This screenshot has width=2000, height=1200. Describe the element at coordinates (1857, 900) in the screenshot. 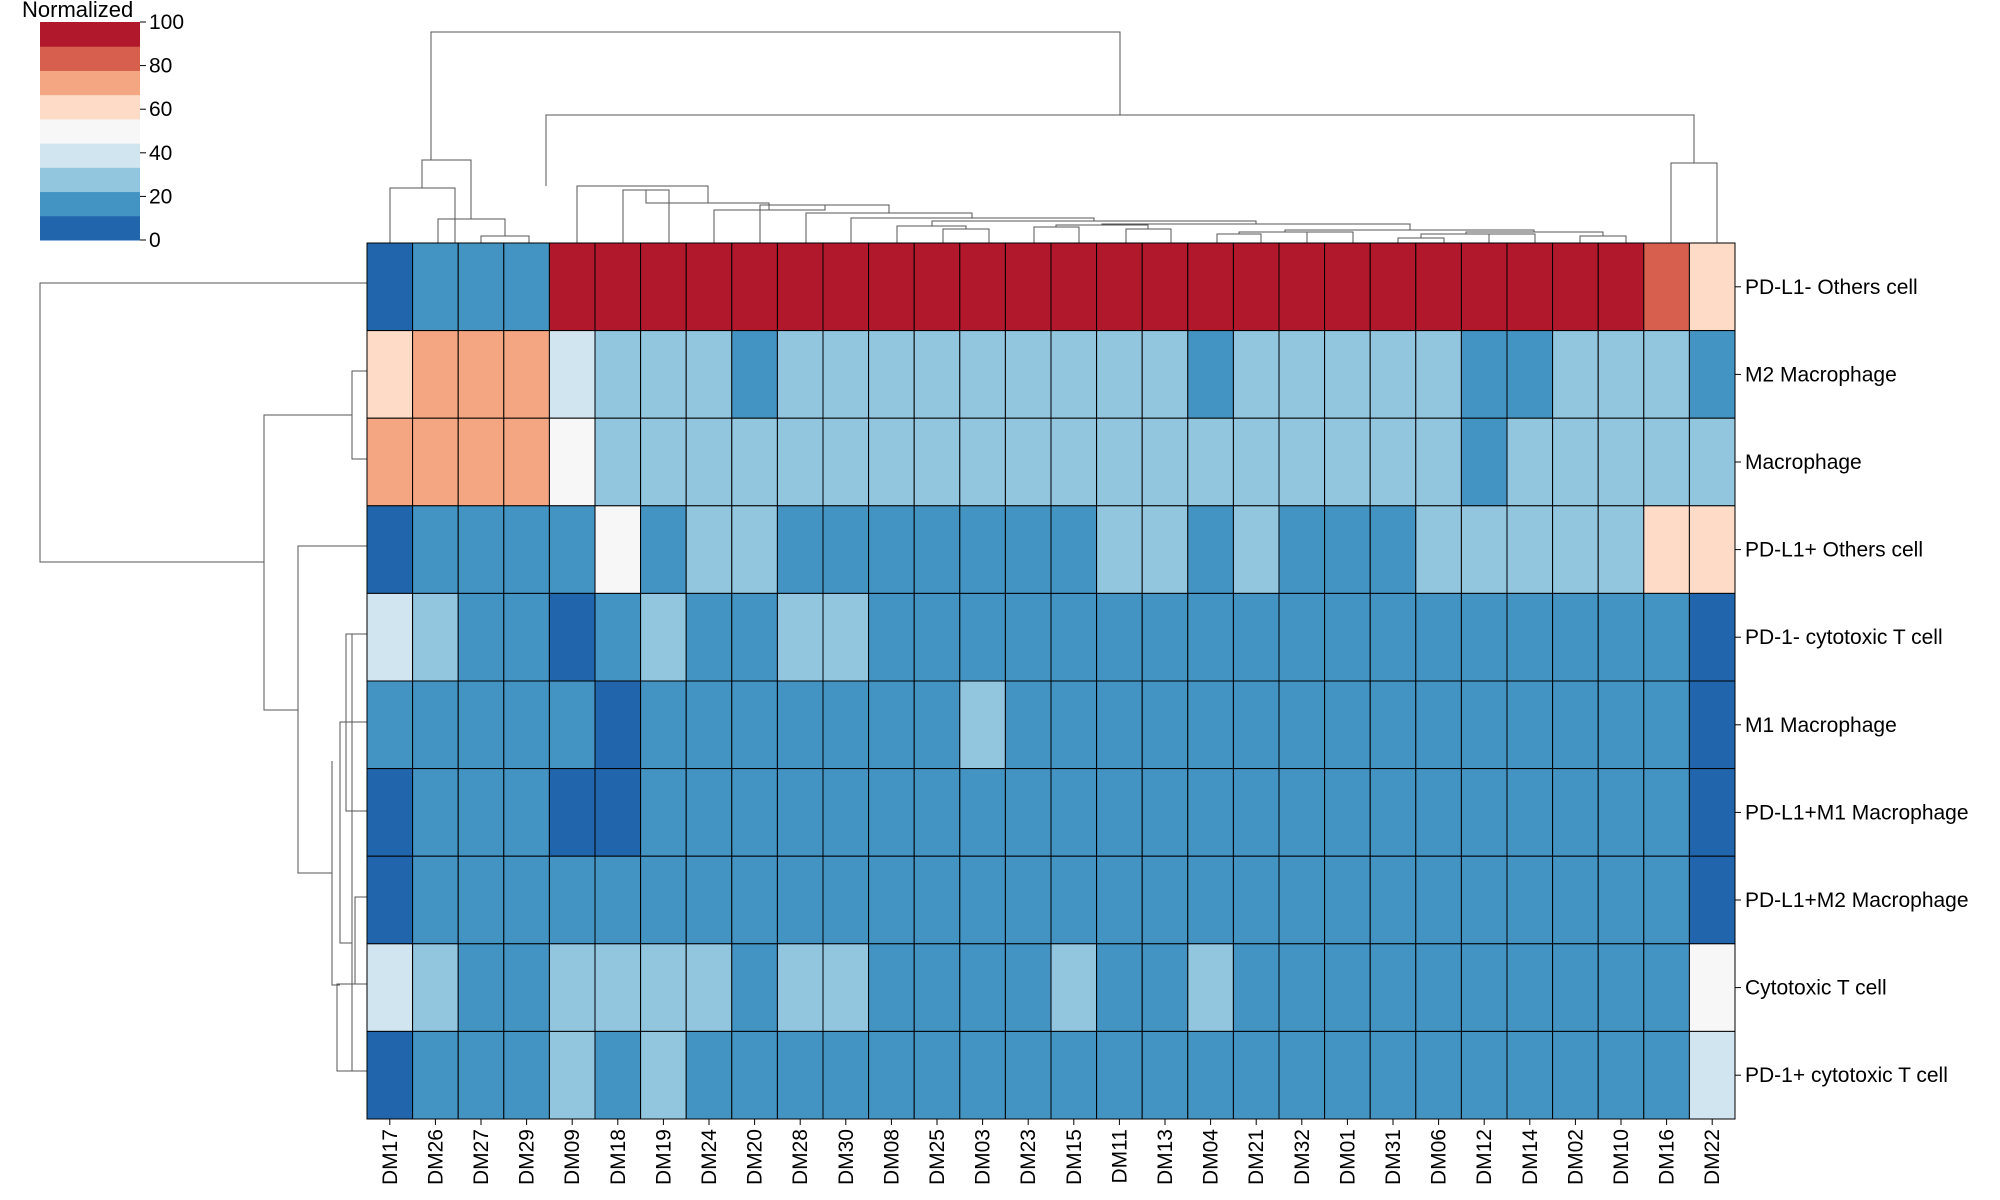

I see `row-label: PD-L1+M2 Macrophage` at that location.